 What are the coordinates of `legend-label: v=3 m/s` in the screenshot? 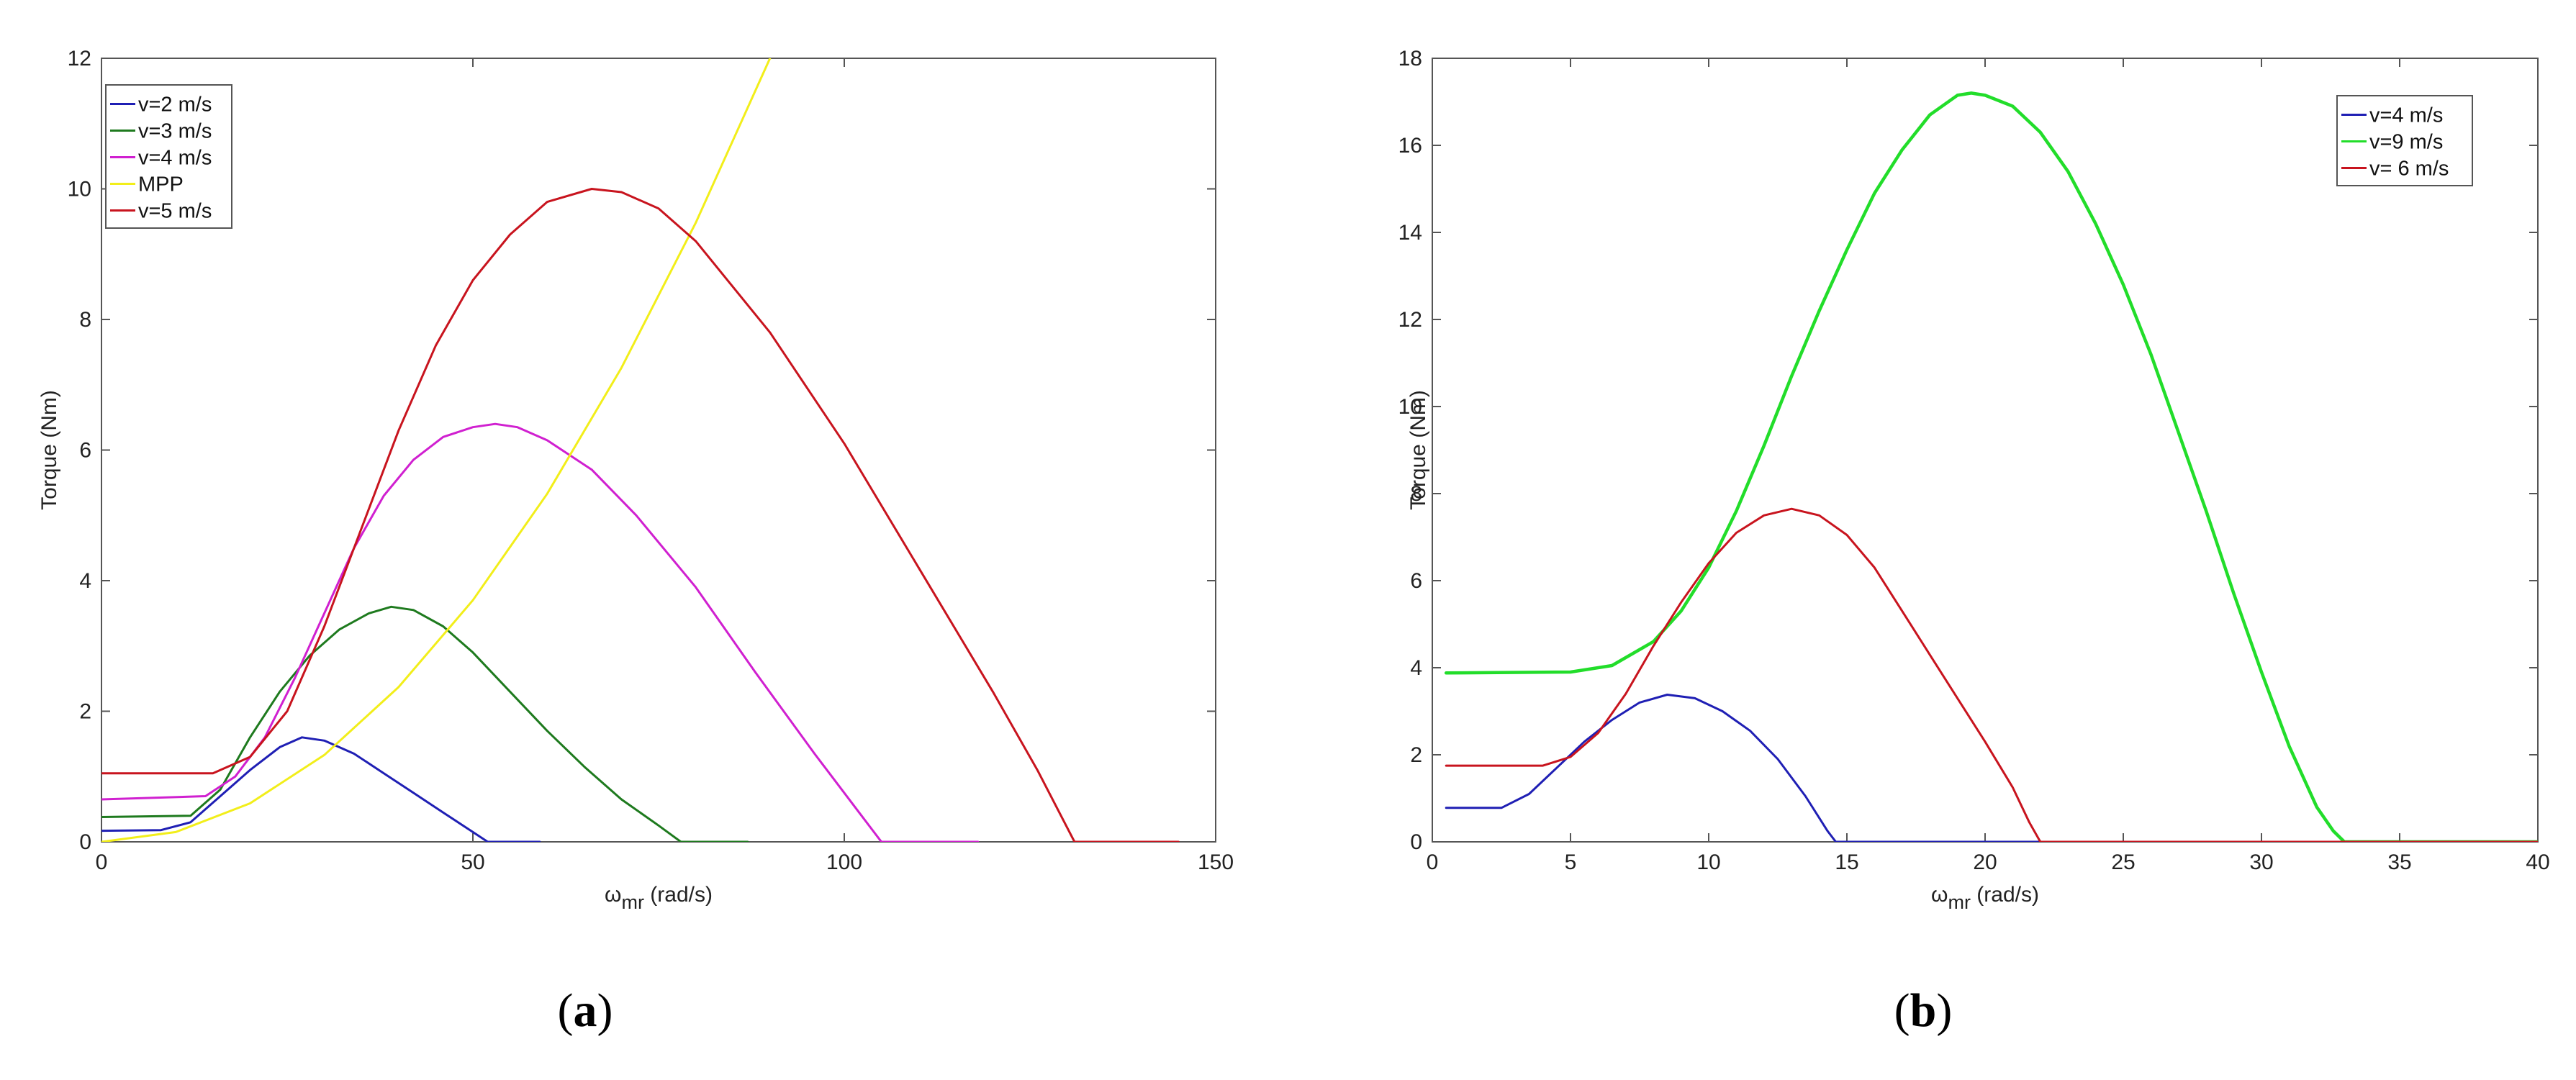 It's located at (175, 131).